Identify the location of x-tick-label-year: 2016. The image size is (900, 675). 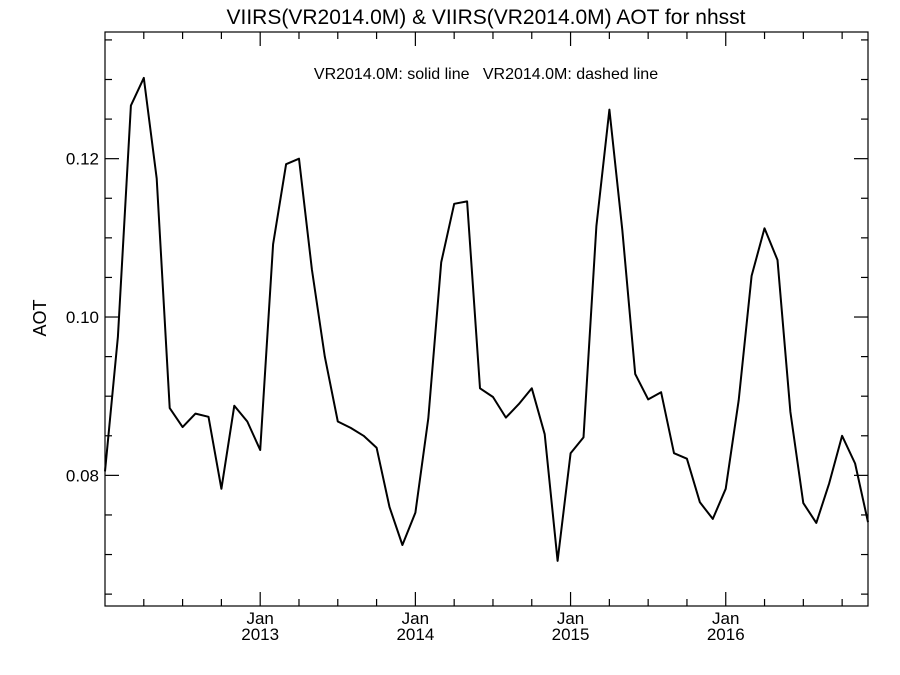
(726, 634).